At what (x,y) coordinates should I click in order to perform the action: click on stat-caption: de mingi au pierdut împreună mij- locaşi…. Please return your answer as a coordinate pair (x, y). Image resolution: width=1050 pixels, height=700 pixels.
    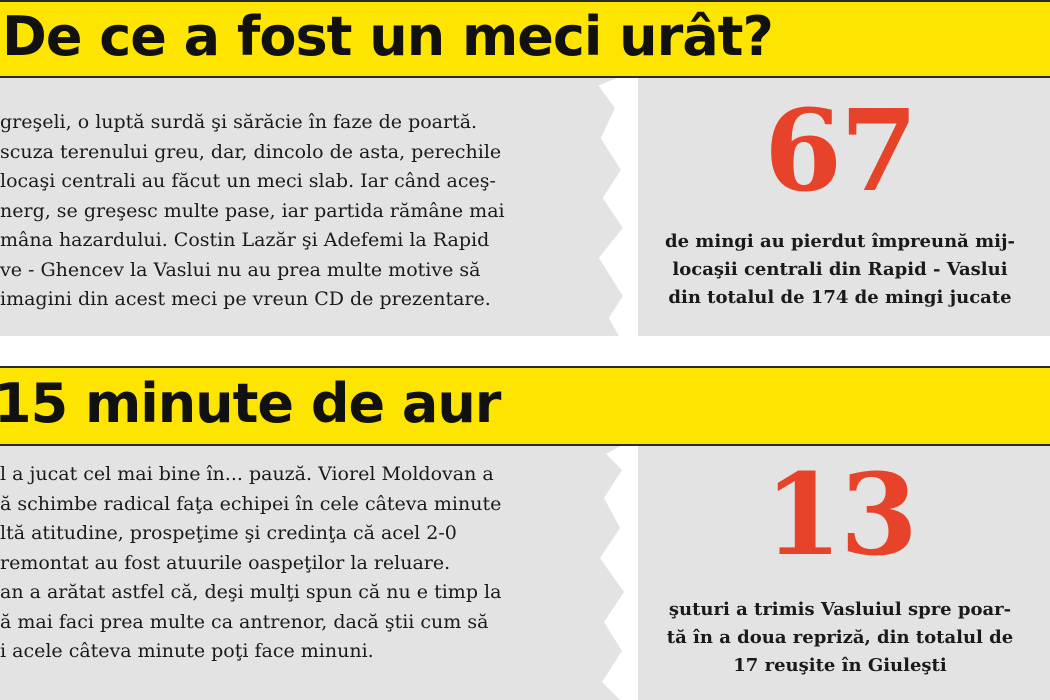
    Looking at the image, I should click on (840, 270).